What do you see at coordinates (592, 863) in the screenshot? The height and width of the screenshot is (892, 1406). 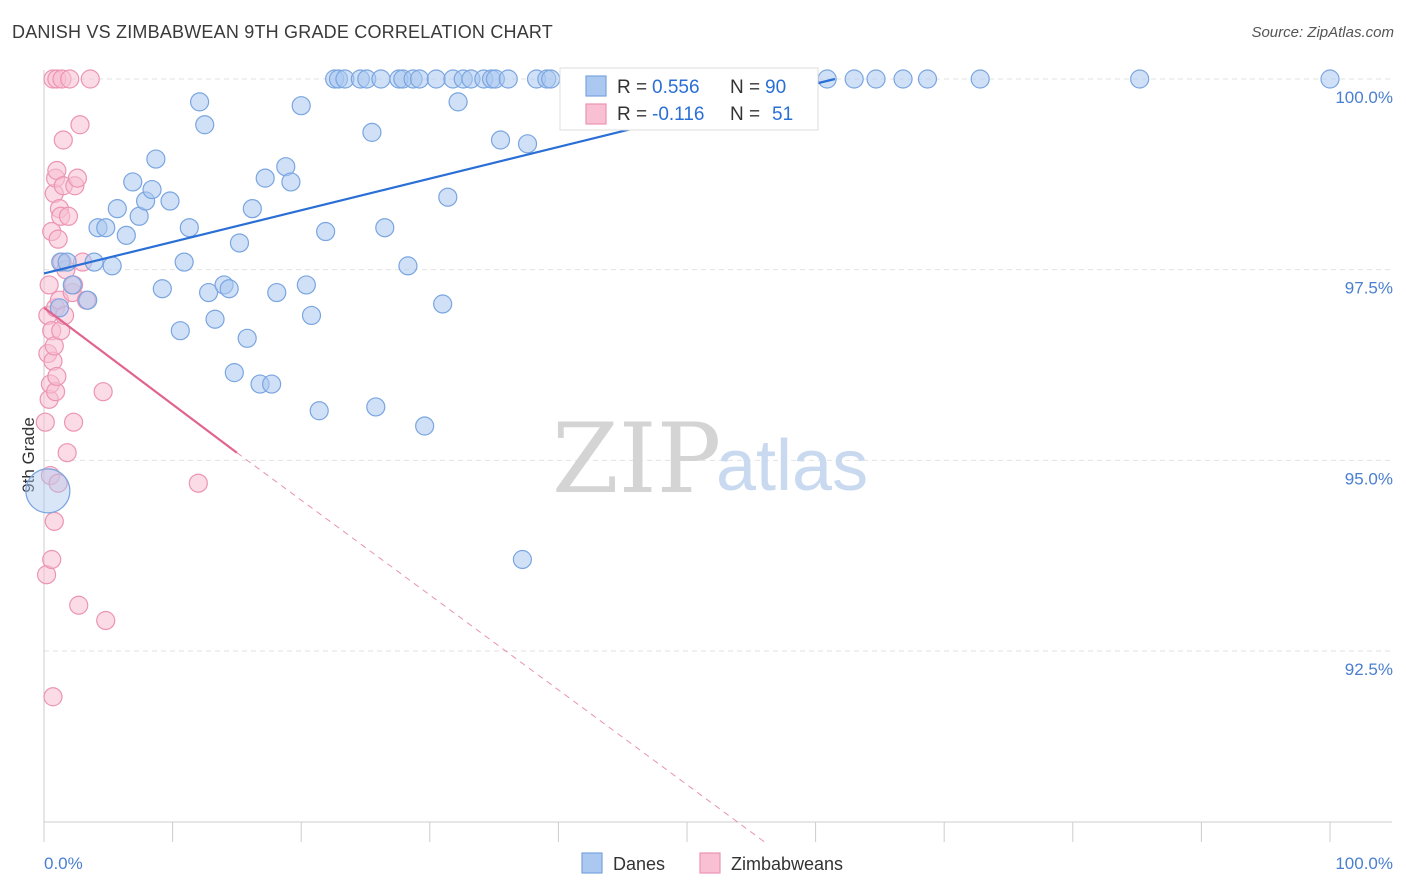 I see `series-legend-swatch-danes` at bounding box center [592, 863].